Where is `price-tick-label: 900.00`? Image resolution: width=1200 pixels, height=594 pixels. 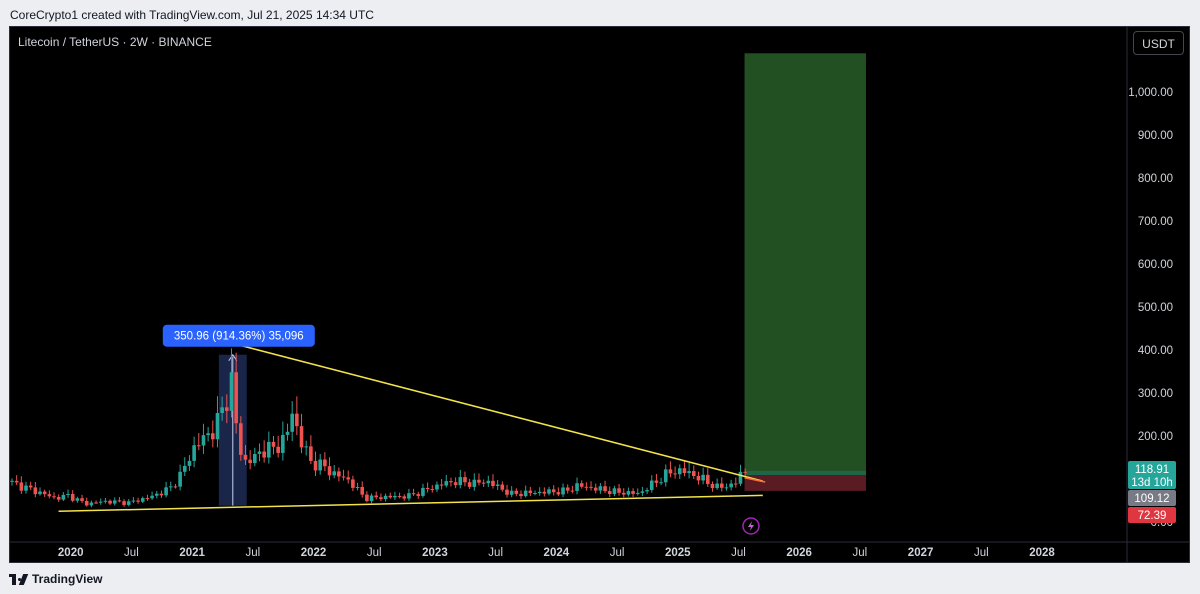 price-tick-label: 900.00 is located at coordinates (1155, 136).